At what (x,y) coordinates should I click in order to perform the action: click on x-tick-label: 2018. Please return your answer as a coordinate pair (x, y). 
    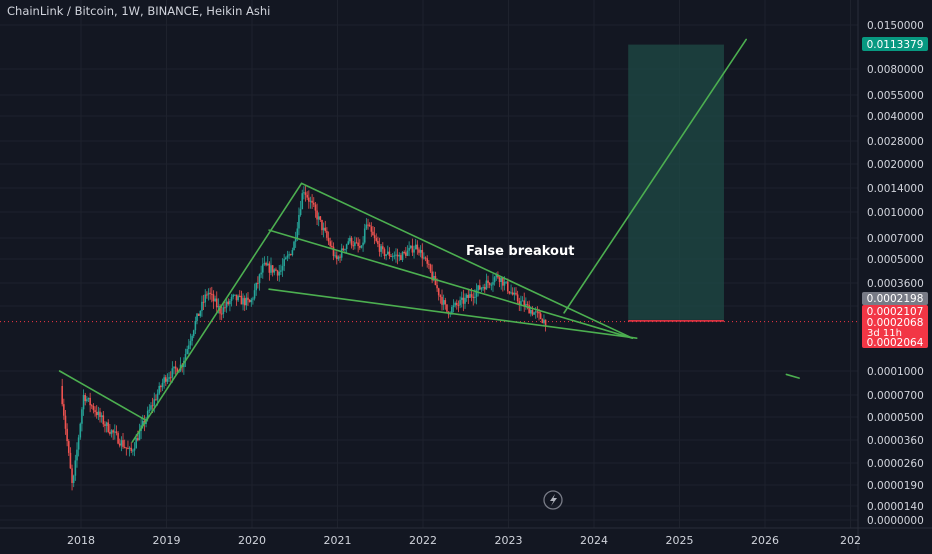
    Looking at the image, I should click on (81, 540).